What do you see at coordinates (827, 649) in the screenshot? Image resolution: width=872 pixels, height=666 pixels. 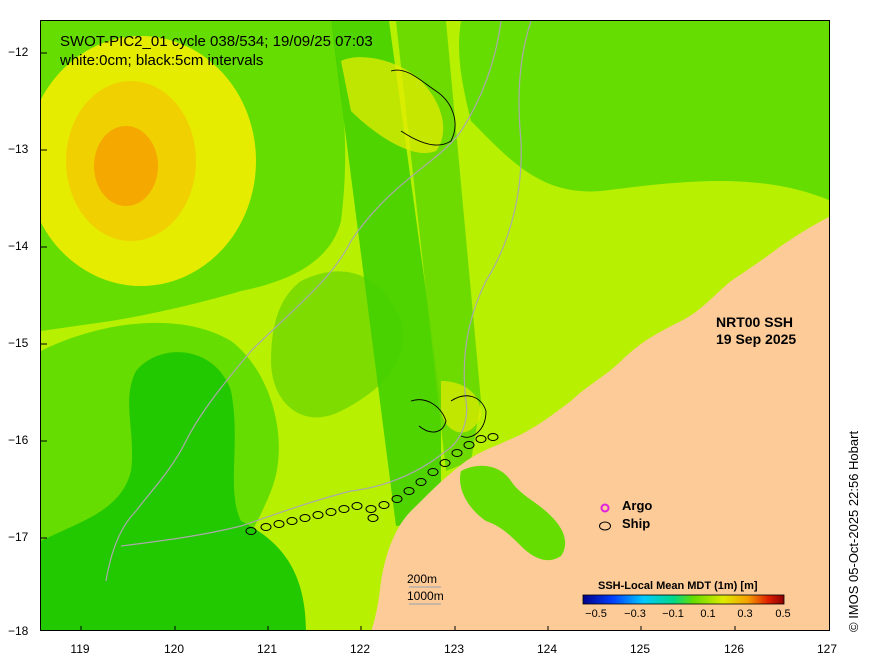 I see `x-tick-label: 127` at bounding box center [827, 649].